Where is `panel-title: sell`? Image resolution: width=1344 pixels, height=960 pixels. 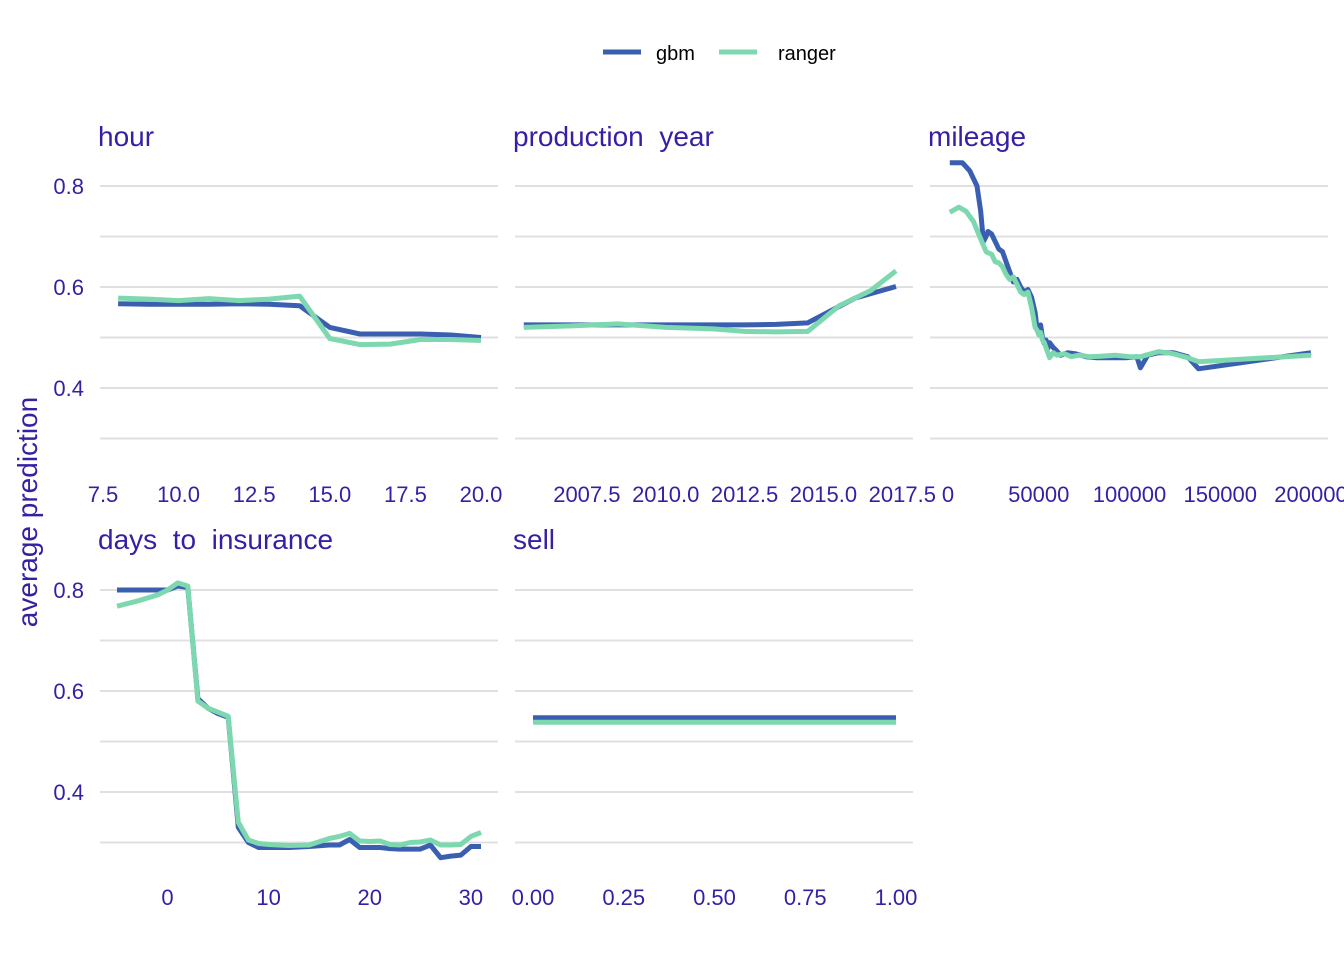 panel-title: sell is located at coordinates (534, 539).